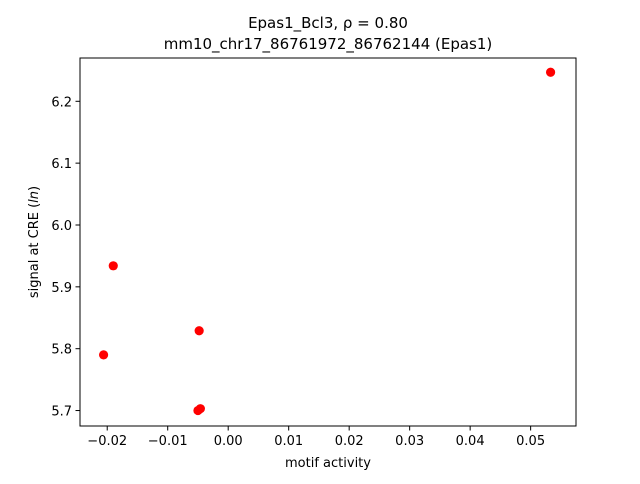 The width and height of the screenshot is (640, 484). I want to click on y-tick-label: 6.0, so click(61, 226).